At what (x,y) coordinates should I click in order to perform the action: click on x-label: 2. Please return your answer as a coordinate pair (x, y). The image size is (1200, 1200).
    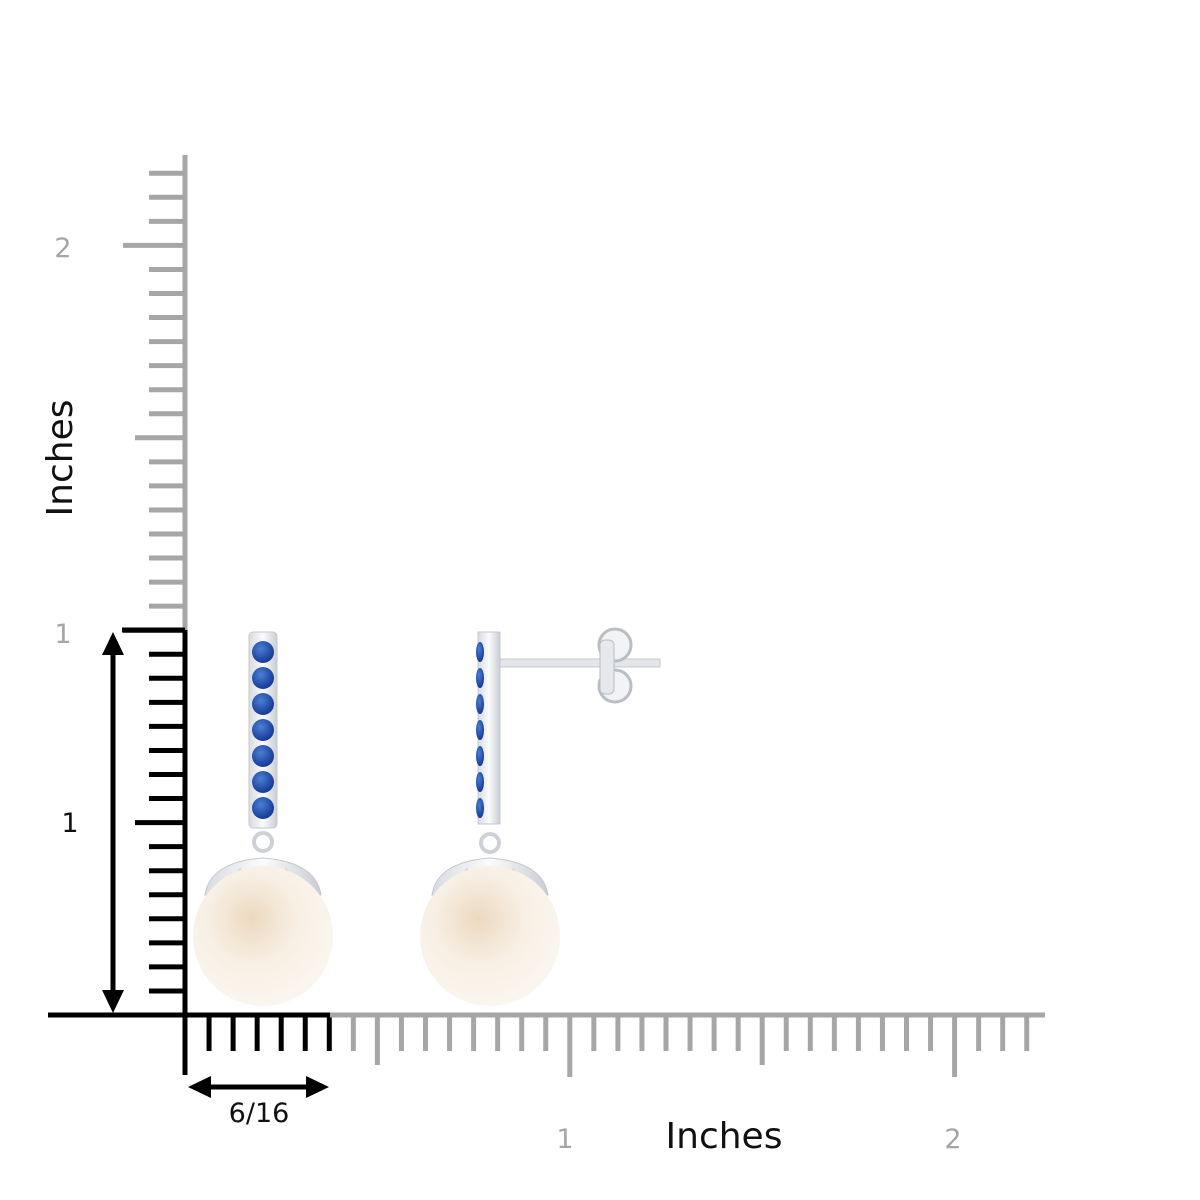
    Looking at the image, I should click on (952, 1139).